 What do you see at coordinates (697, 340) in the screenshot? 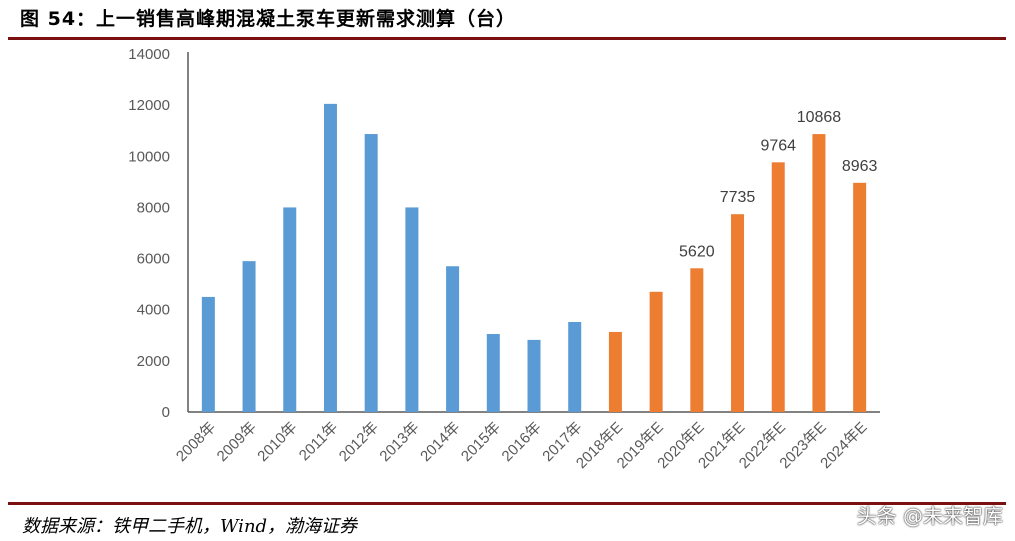
I see `bar-2020年E` at bounding box center [697, 340].